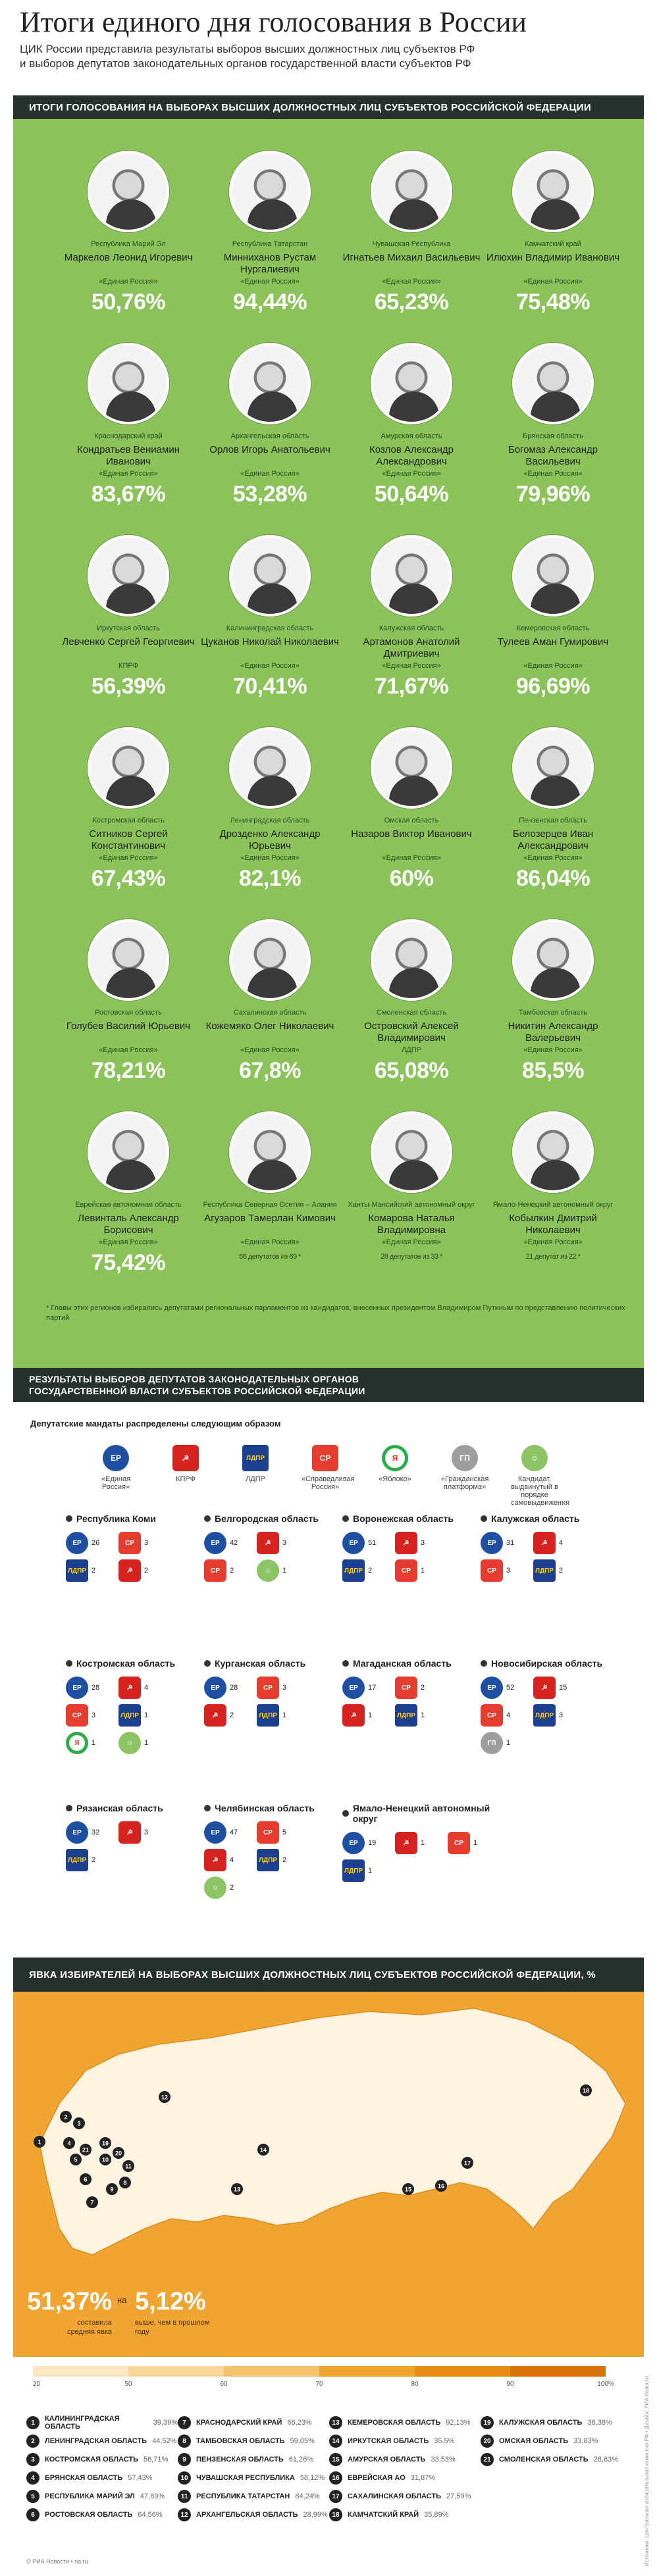  What do you see at coordinates (89, 1833) in the screenshot?
I see `seat-entry: ЕР 32` at bounding box center [89, 1833].